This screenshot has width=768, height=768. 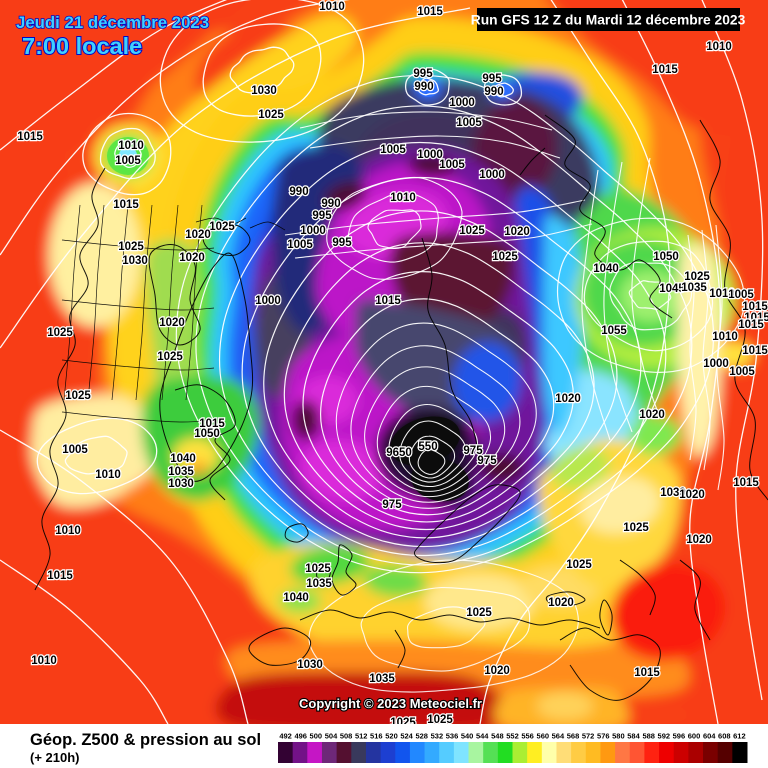 What do you see at coordinates (427, 447) in the screenshot?
I see `svg-text: 550` at bounding box center [427, 447].